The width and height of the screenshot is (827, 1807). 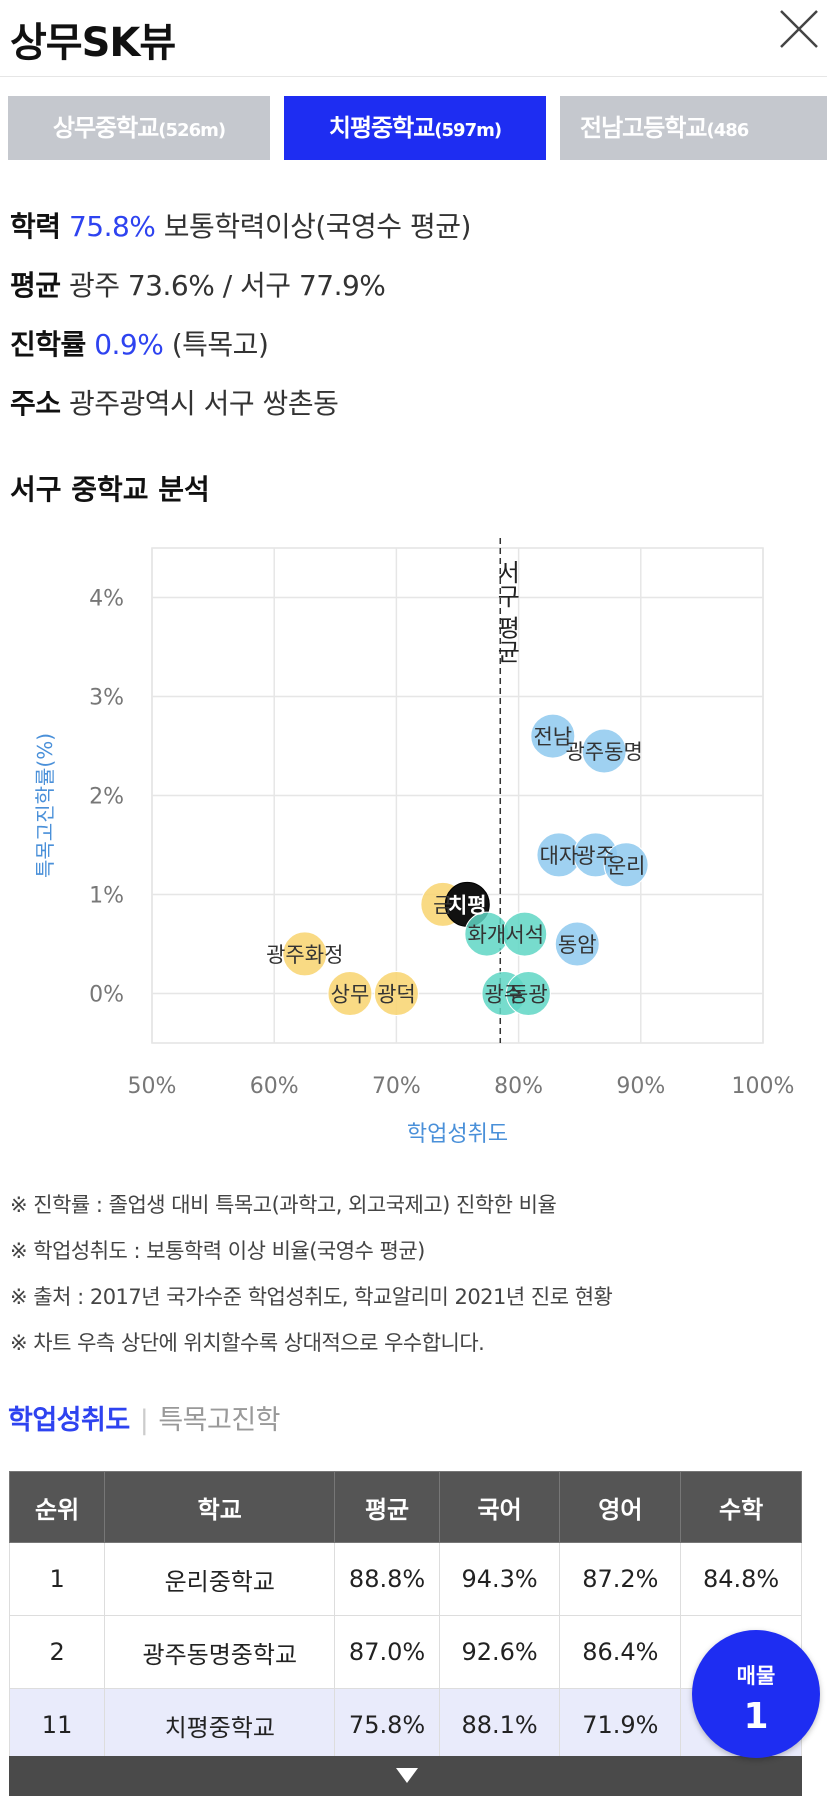 What do you see at coordinates (110, 489) in the screenshot?
I see `section-title: 서구 중학교 분석` at bounding box center [110, 489].